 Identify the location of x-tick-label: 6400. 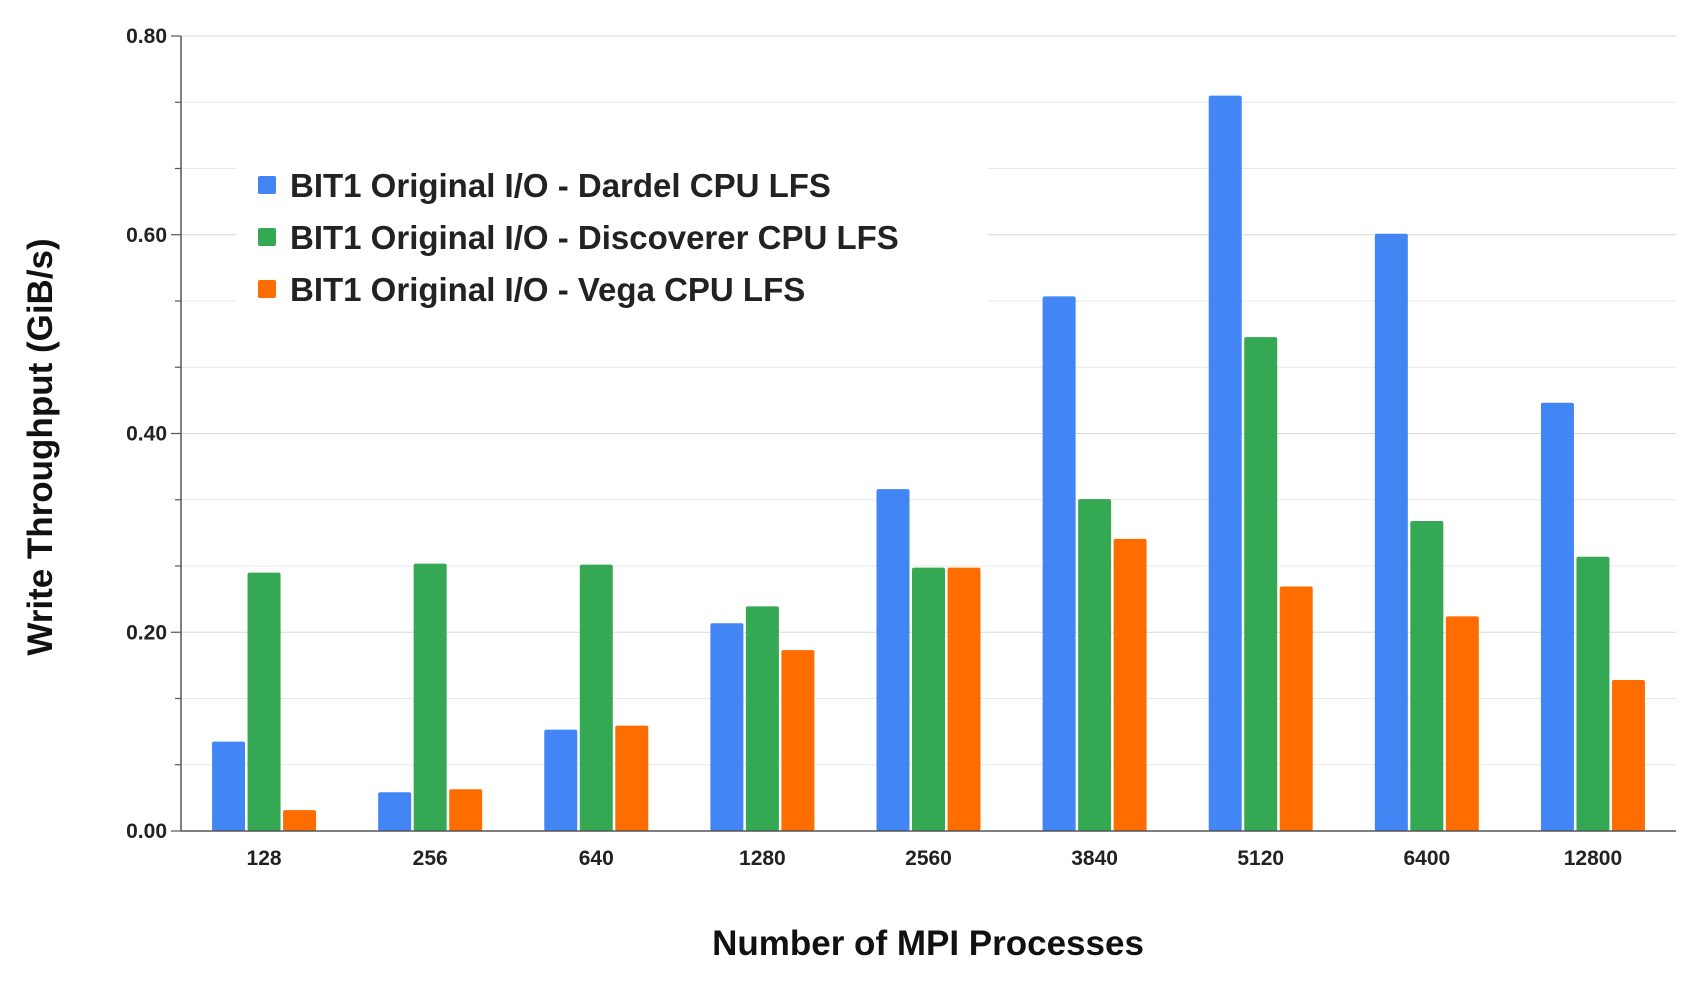
(1426, 858).